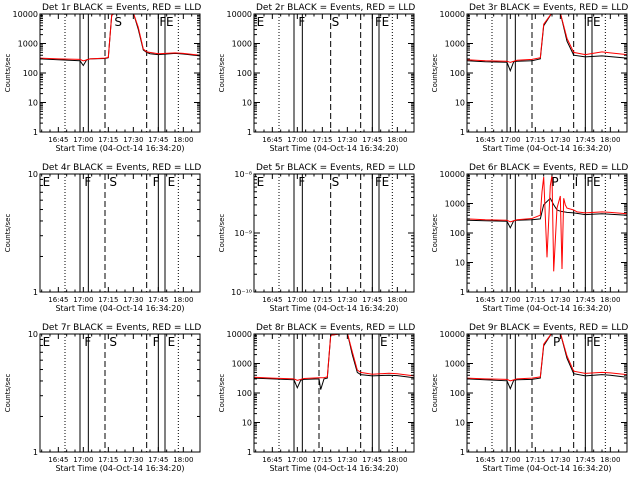 The width and height of the screenshot is (640, 480). Describe the element at coordinates (556, 342) in the screenshot. I see `region-label: P` at that location.